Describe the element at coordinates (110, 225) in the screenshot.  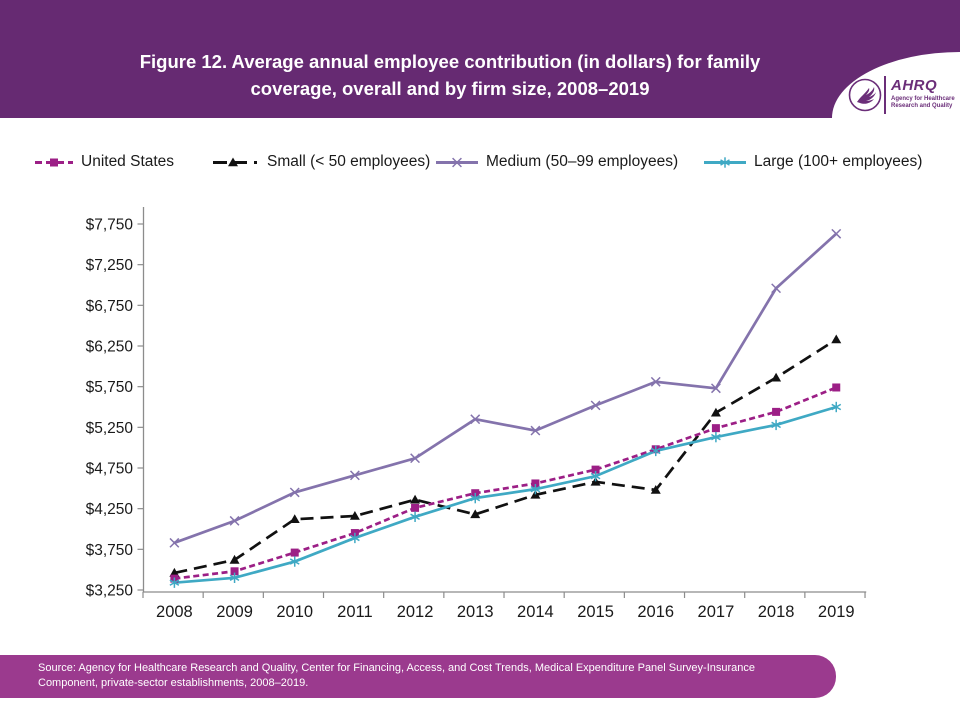
I see `svg-text: $7,750` at that location.